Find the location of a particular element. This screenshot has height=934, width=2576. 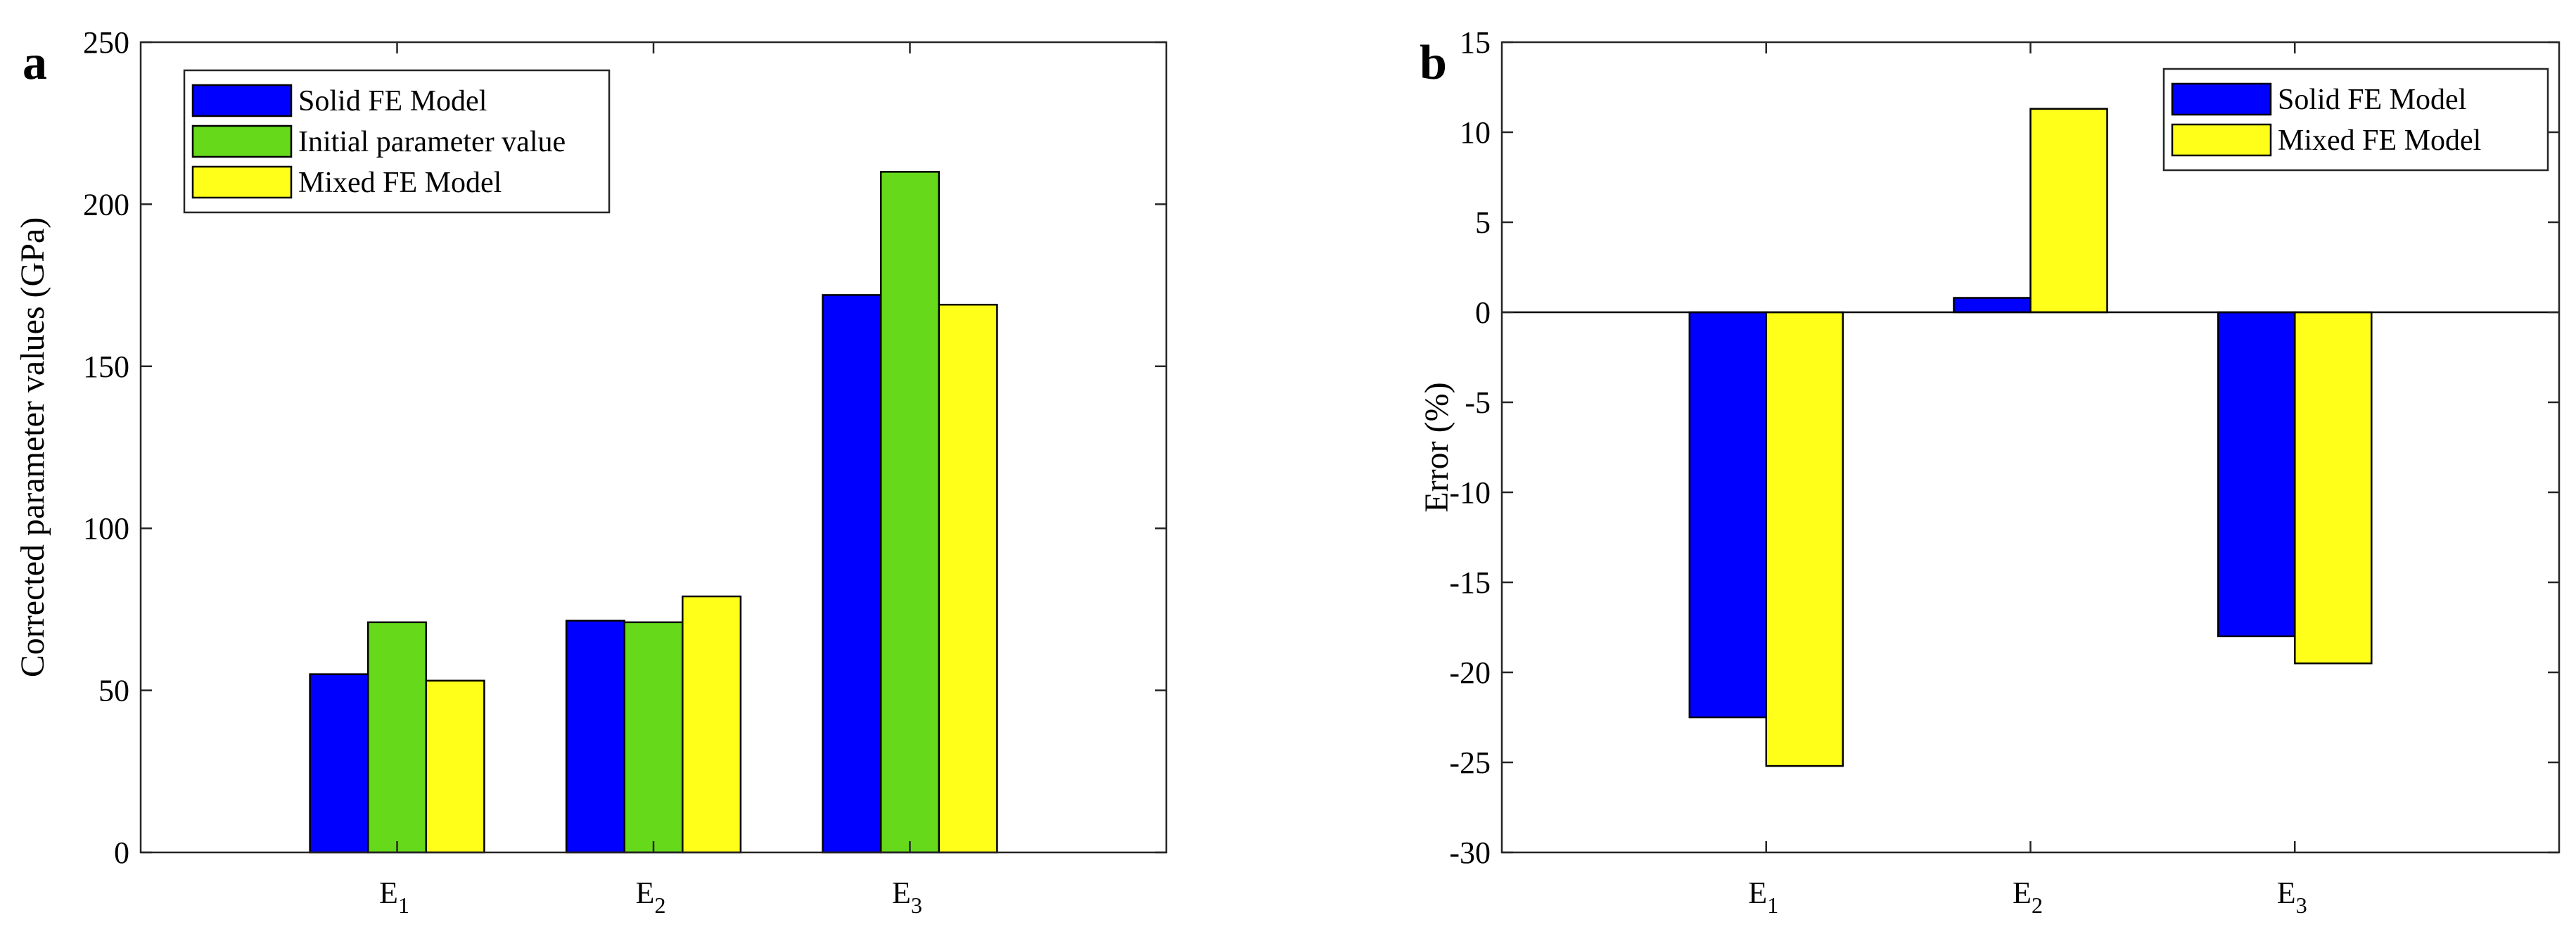

legend: Solid FE Model Mixed FE Model is located at coordinates (2355, 120).